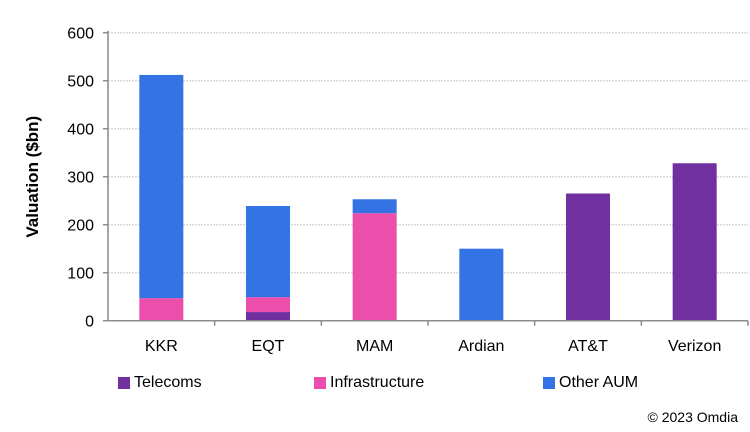 Image resolution: width=750 pixels, height=432 pixels. I want to click on legend-item: Other AUM, so click(590, 383).